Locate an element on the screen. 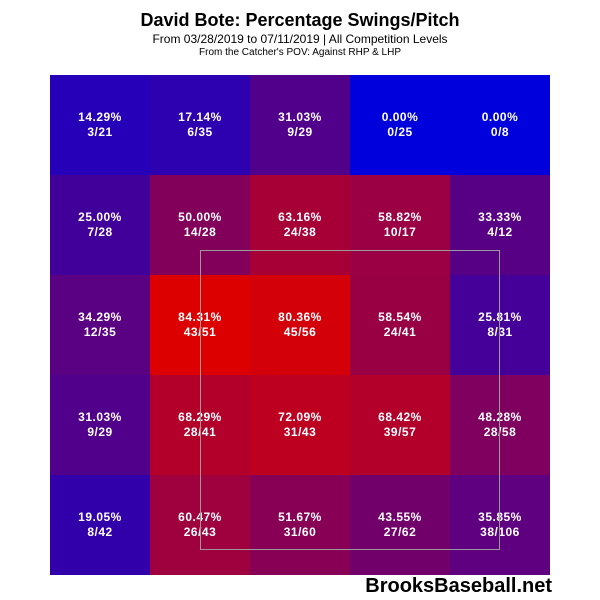 The width and height of the screenshot is (600, 600). heatmap-cell: 34.29% 12/35 is located at coordinates (100, 325).